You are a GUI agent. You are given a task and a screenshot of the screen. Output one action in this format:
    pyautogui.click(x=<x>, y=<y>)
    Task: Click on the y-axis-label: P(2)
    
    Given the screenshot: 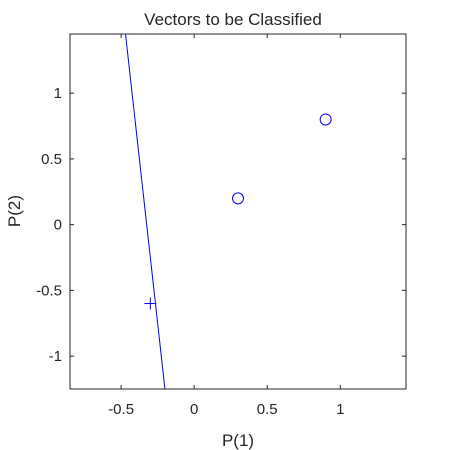 What is the action you would take?
    pyautogui.click(x=14, y=211)
    